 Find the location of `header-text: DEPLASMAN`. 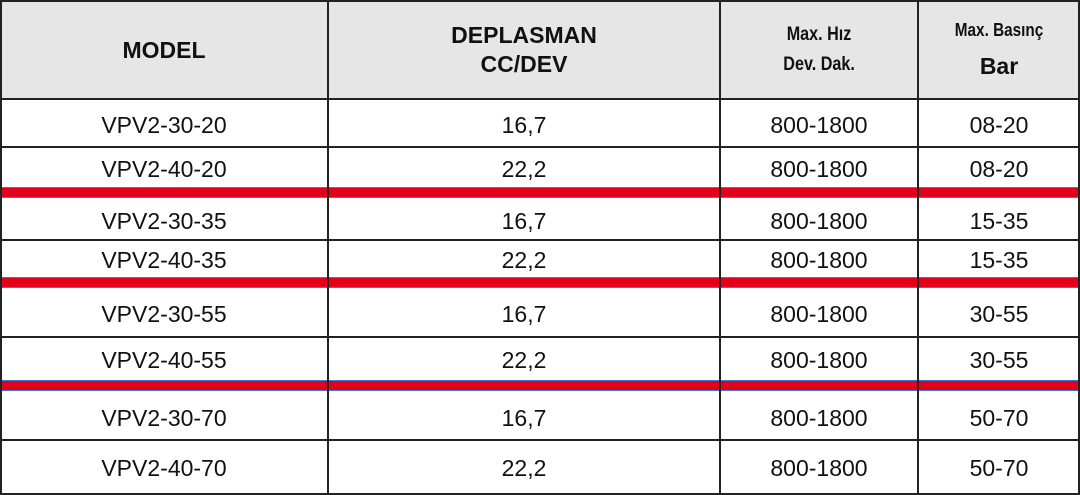

header-text: DEPLASMAN is located at coordinates (524, 35).